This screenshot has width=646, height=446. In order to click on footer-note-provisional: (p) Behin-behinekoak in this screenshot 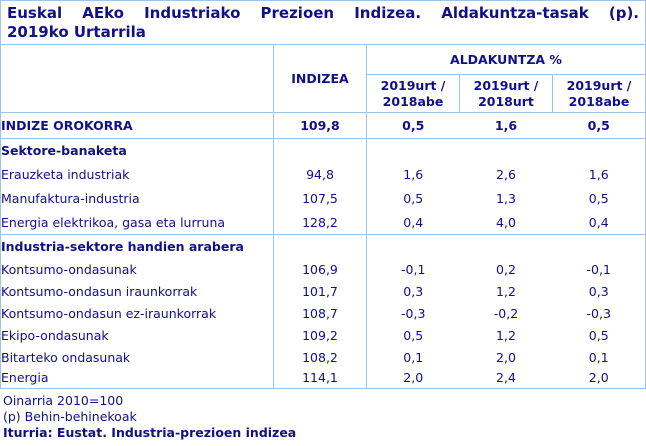, I will do `click(70, 416)`.